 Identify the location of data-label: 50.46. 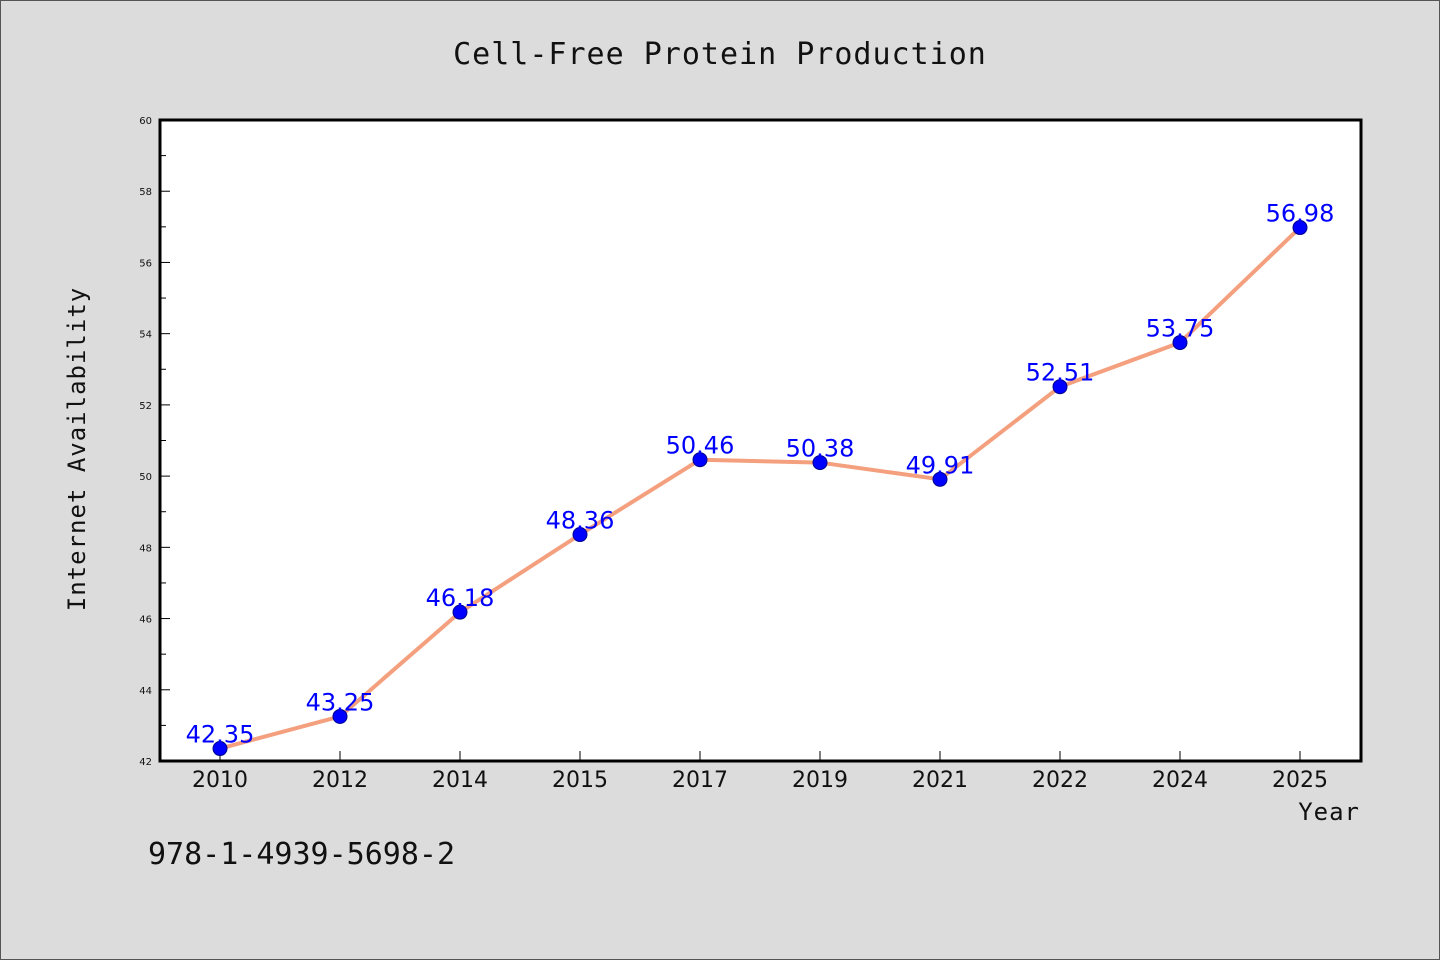
(700, 446).